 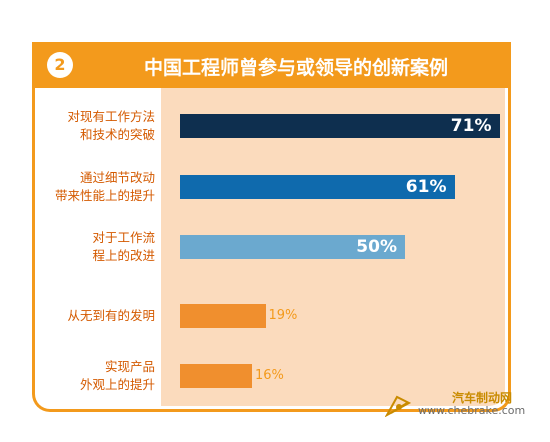 I want to click on category-label: 实现产品 外观上的提升, so click(x=117, y=375).